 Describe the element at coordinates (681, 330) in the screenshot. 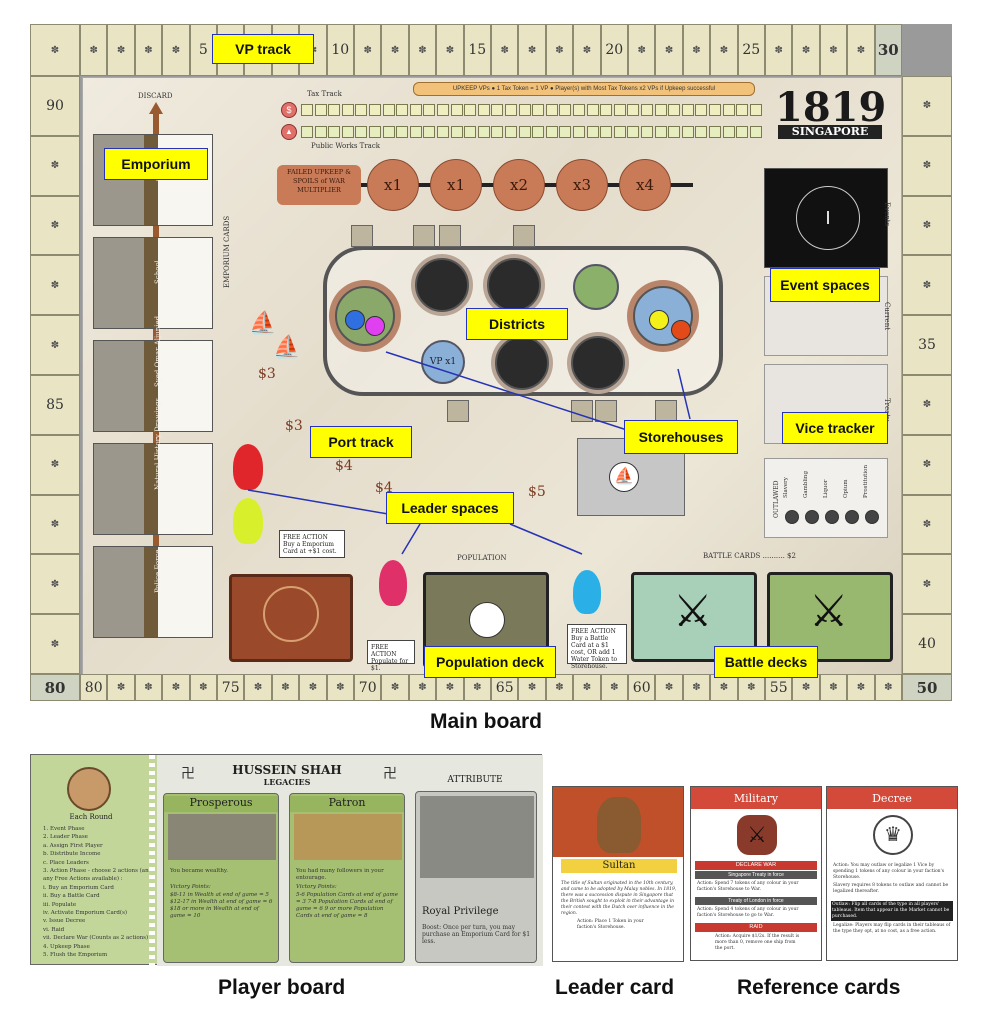

I see `district-token-red` at that location.